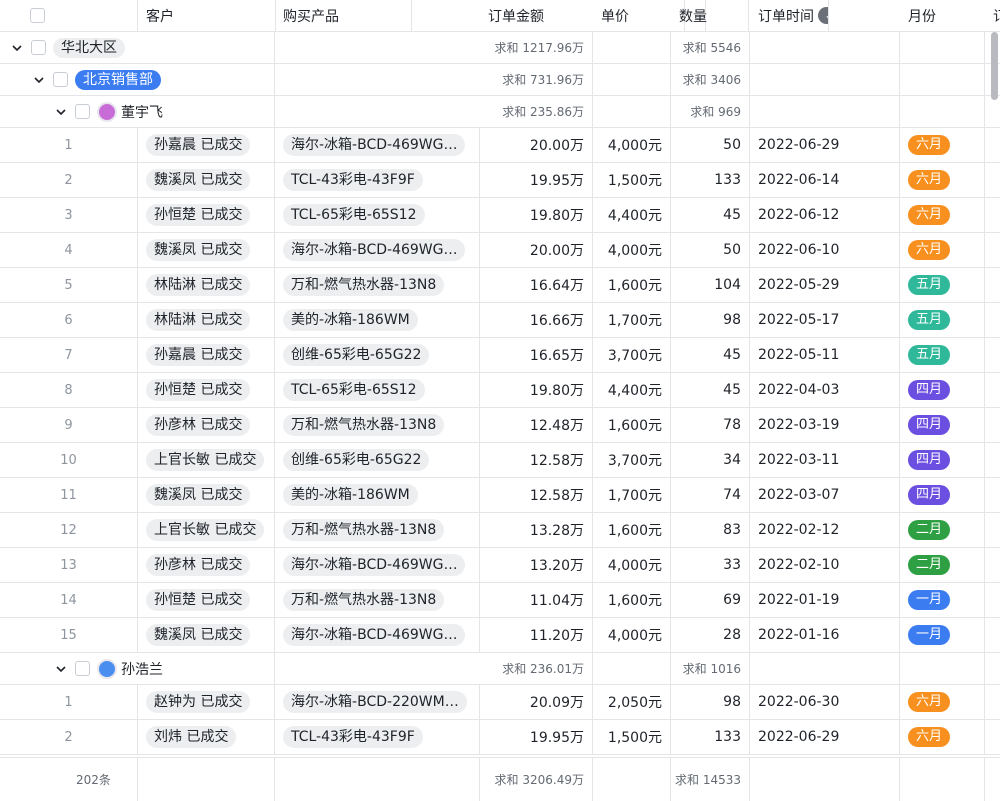 This screenshot has height=801, width=1000. Describe the element at coordinates (825, 737) in the screenshot. I see `cell: 2022-06-29` at that location.